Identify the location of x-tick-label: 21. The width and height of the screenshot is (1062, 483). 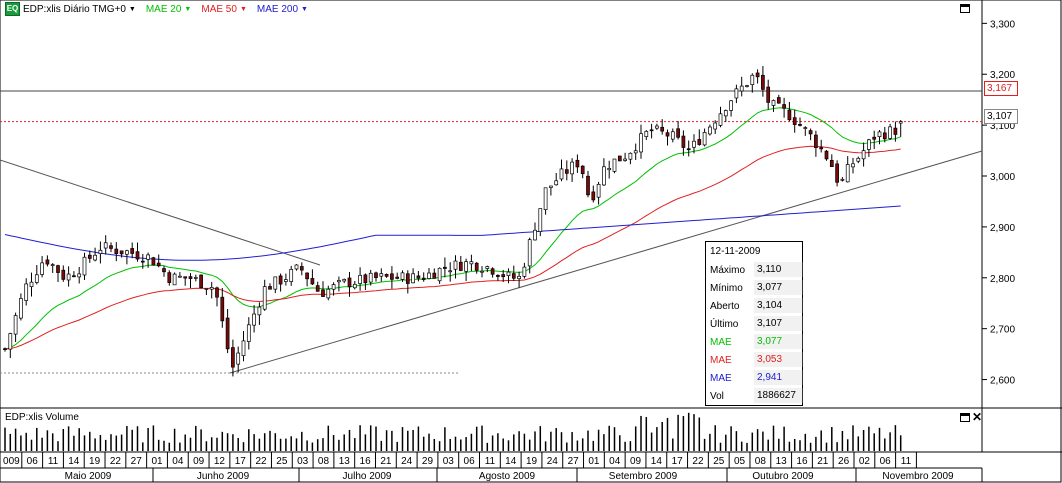
(386, 461).